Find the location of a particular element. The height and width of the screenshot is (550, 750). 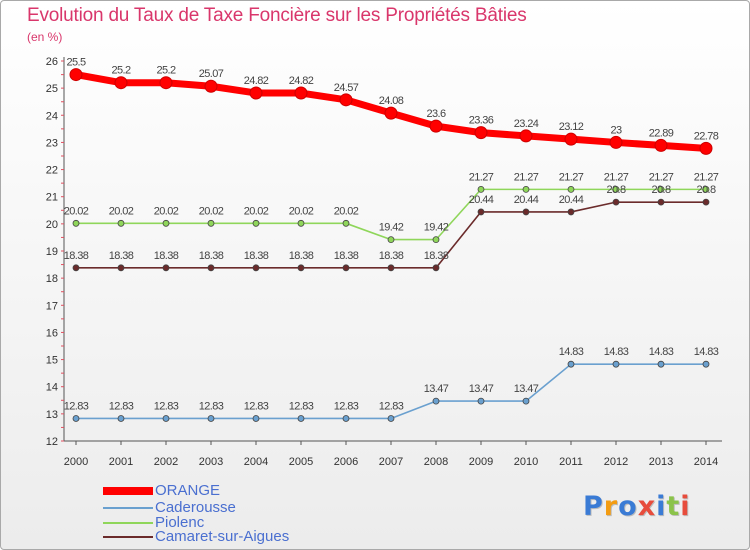

data-label: 24.08 is located at coordinates (391, 101).